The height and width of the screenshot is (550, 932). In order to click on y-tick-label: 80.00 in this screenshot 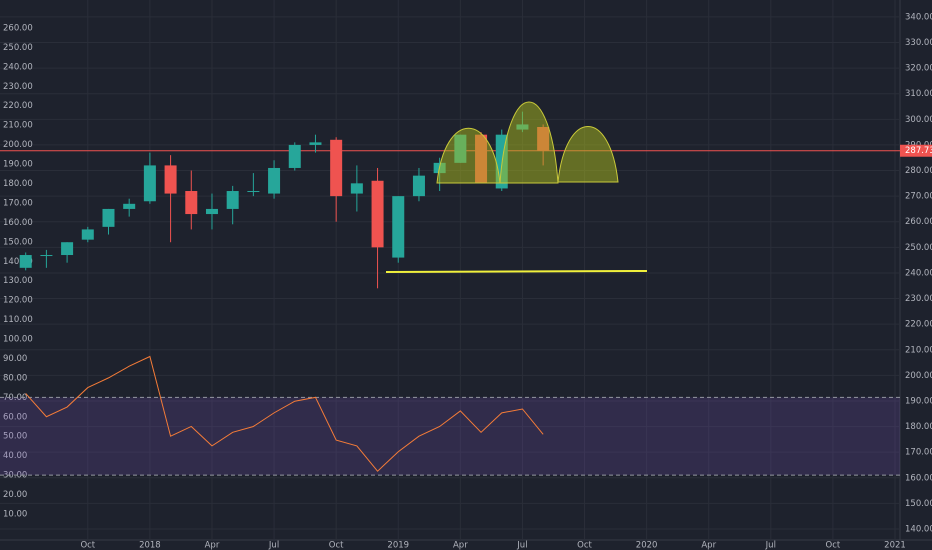, I will do `click(15, 378)`.